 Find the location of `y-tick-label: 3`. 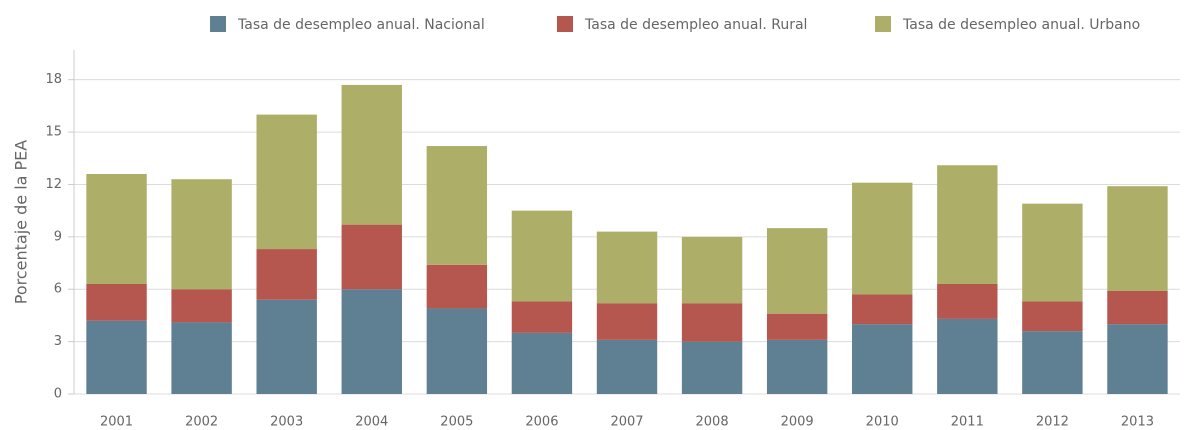

y-tick-label: 3 is located at coordinates (58, 341).